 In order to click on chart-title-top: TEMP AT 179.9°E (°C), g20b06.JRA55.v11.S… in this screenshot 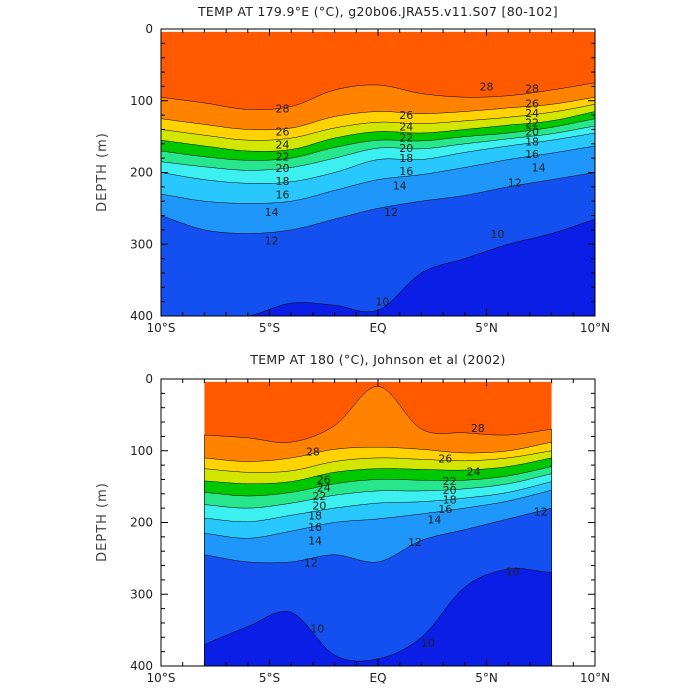, I will do `click(377, 11)`.